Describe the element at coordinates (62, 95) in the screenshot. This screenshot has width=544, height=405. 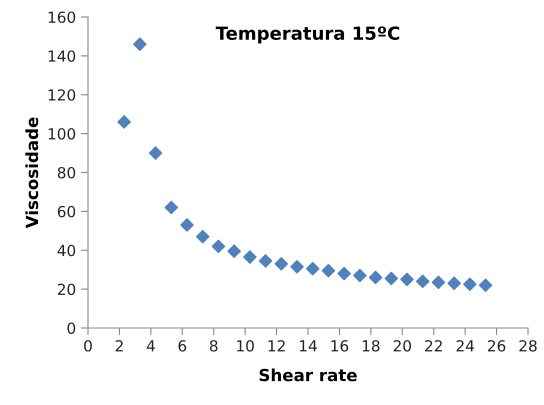
I see `y-tick-label: 120` at that location.